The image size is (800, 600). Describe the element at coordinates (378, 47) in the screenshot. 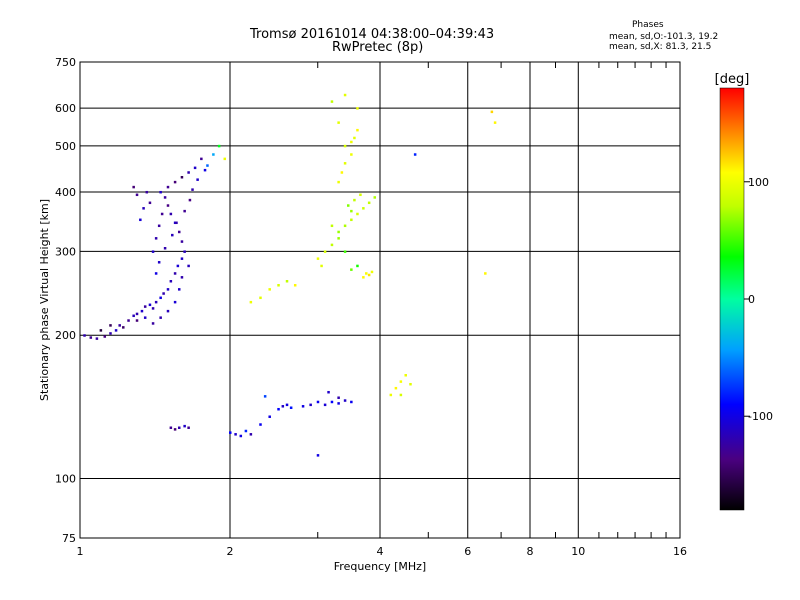

I see `chart-subtitle: RwPretec (8p)` at that location.